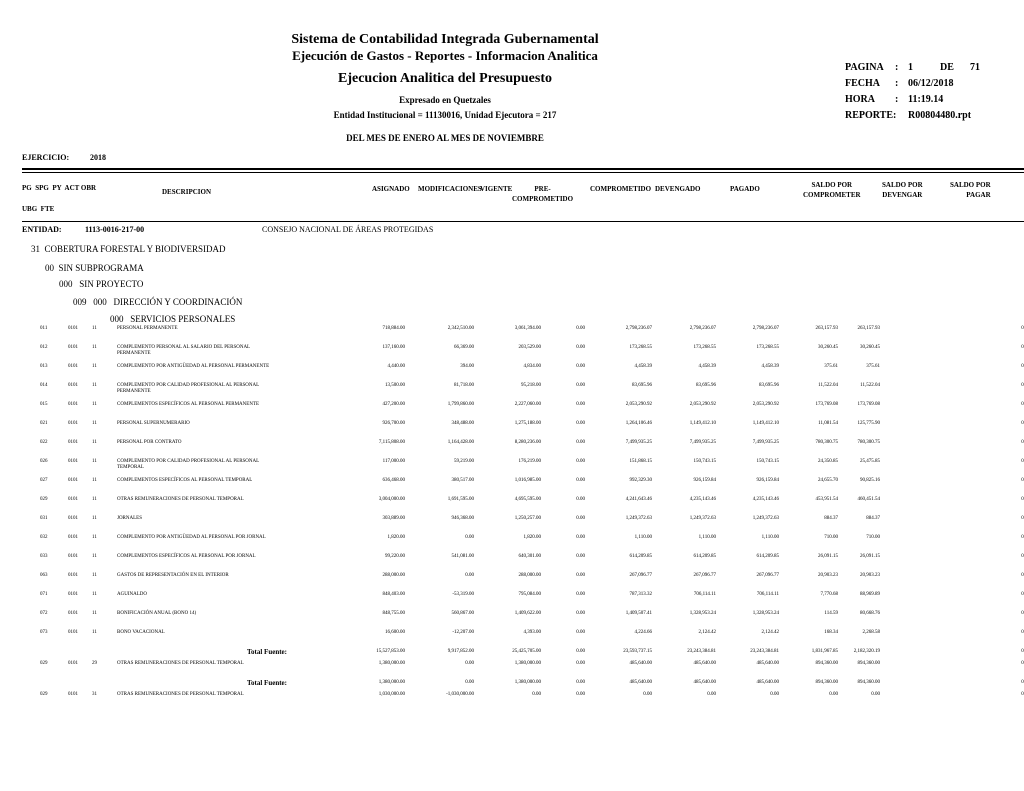  Describe the element at coordinates (526, 651) in the screenshot. I see `total-amount: 25,425,705.00` at that location.